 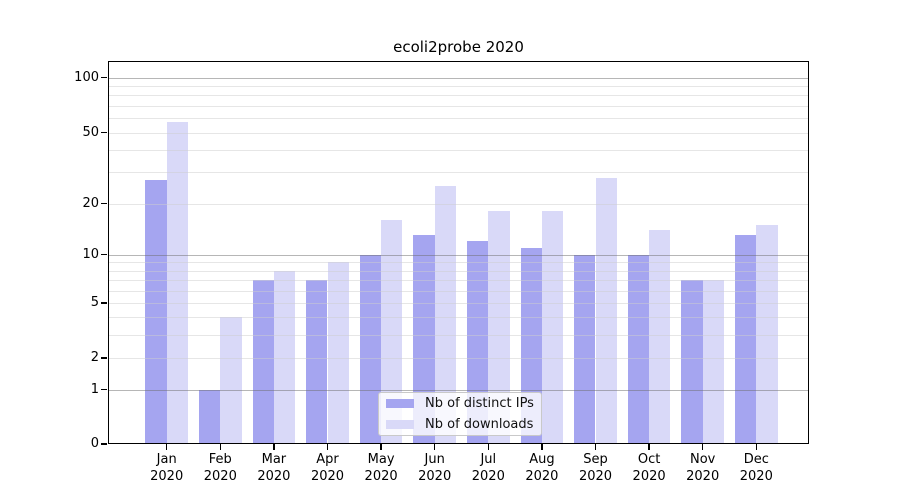 I want to click on x-tick-mark-mar, so click(x=274, y=447).